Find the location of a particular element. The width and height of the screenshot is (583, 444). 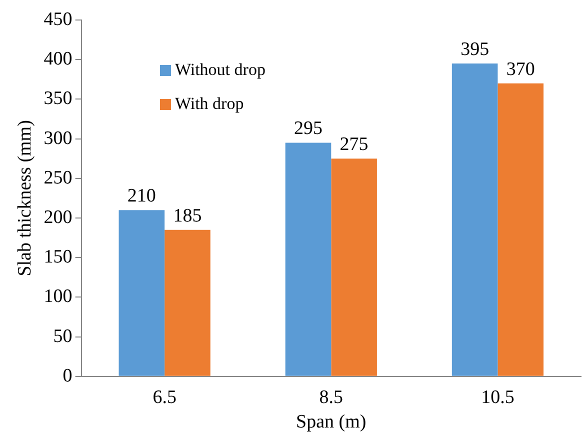

y-tick-label: 300 is located at coordinates (58, 138).